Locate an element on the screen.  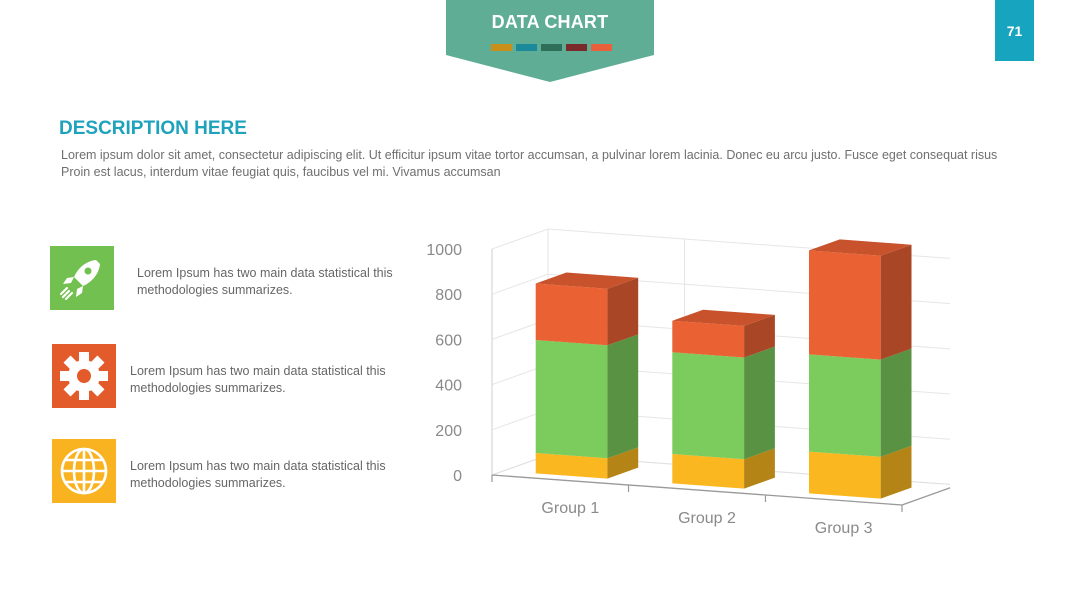
rocket-icon is located at coordinates (82, 278).